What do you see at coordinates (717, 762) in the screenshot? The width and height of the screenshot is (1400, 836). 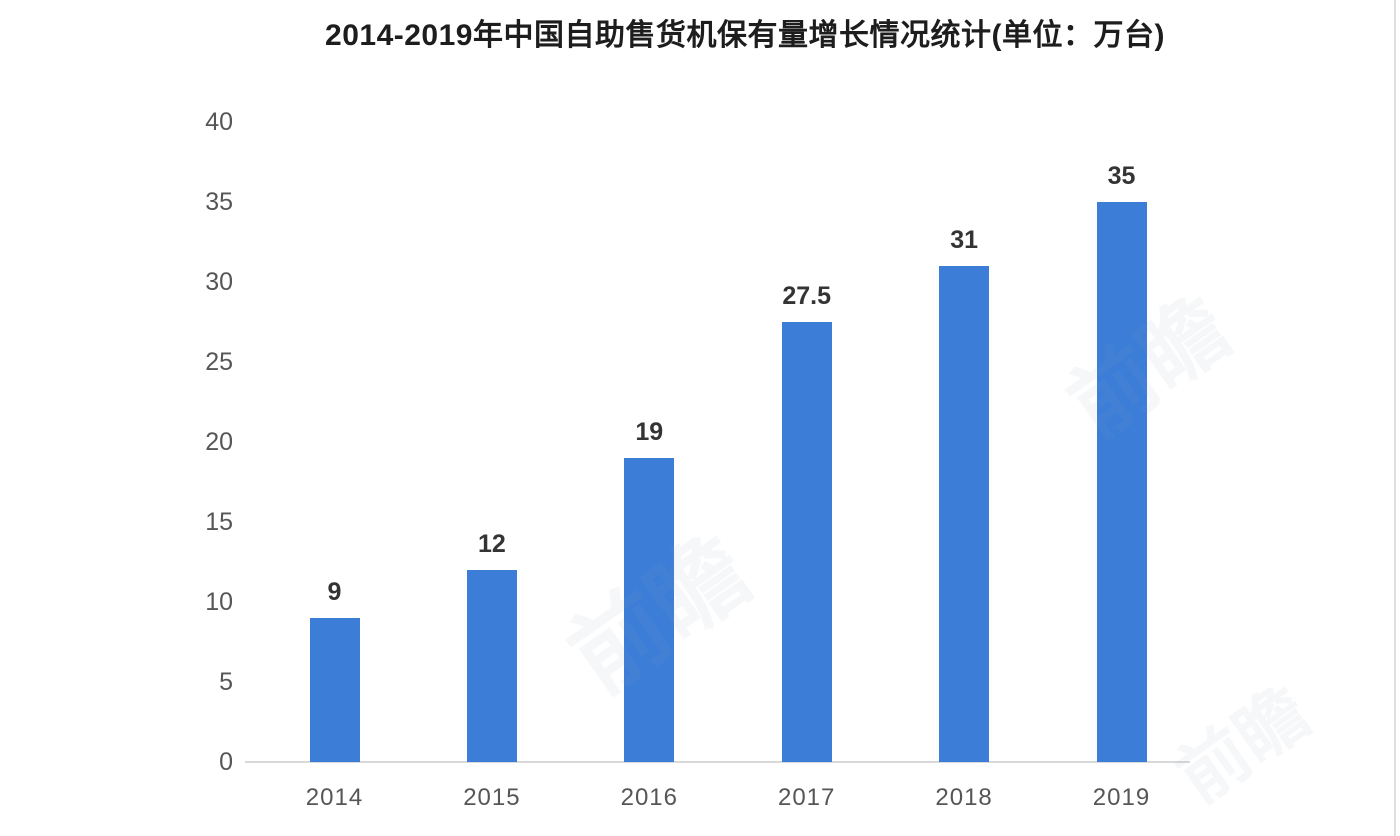 I see `x-axis-line` at bounding box center [717, 762].